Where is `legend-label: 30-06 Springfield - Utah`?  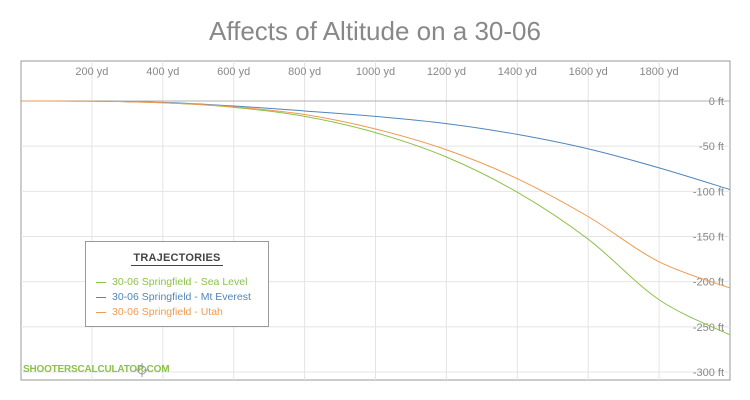
legend-label: 30-06 Springfield - Utah is located at coordinates (167, 312).